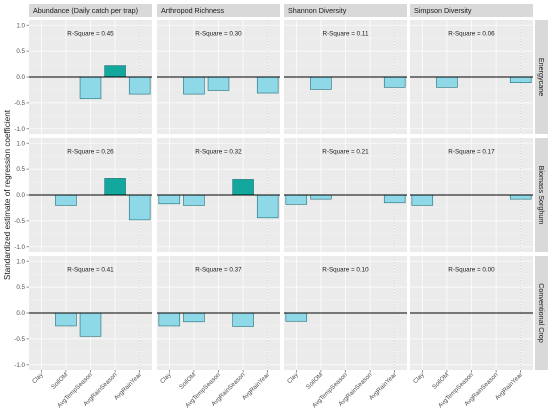 Image resolution: width=550 pixels, height=415 pixels. Describe the element at coordinates (471, 269) in the screenshot. I see `r-square-label: R-Square = 0.00` at that location.